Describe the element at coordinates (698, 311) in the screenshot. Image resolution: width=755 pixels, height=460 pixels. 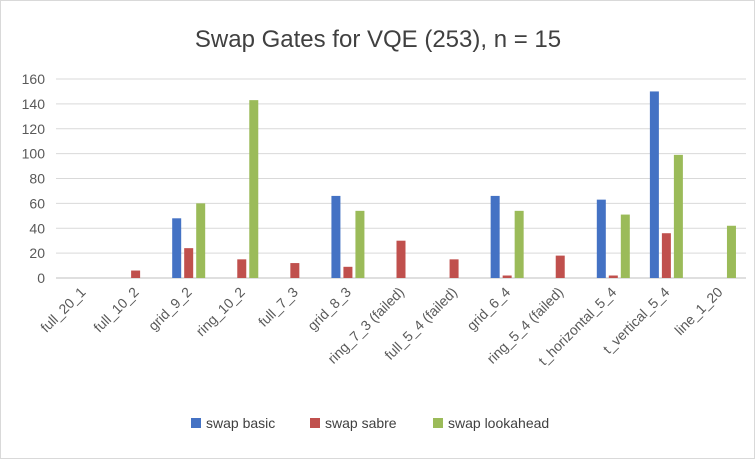
I see `x-tick-label: line_1_20` at that location.